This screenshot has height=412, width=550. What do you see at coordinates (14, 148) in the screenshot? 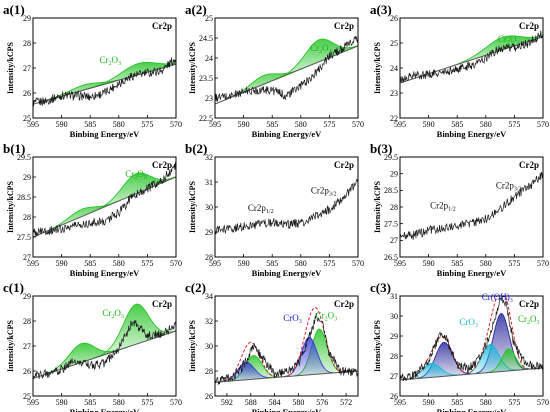
I see `panel-tag: b(1)` at bounding box center [14, 148].